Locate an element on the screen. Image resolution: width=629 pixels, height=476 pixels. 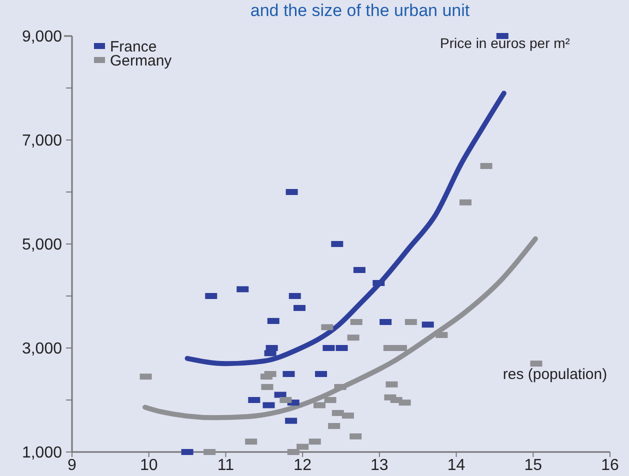
x-axis-title: res (population) is located at coordinates (555, 375).